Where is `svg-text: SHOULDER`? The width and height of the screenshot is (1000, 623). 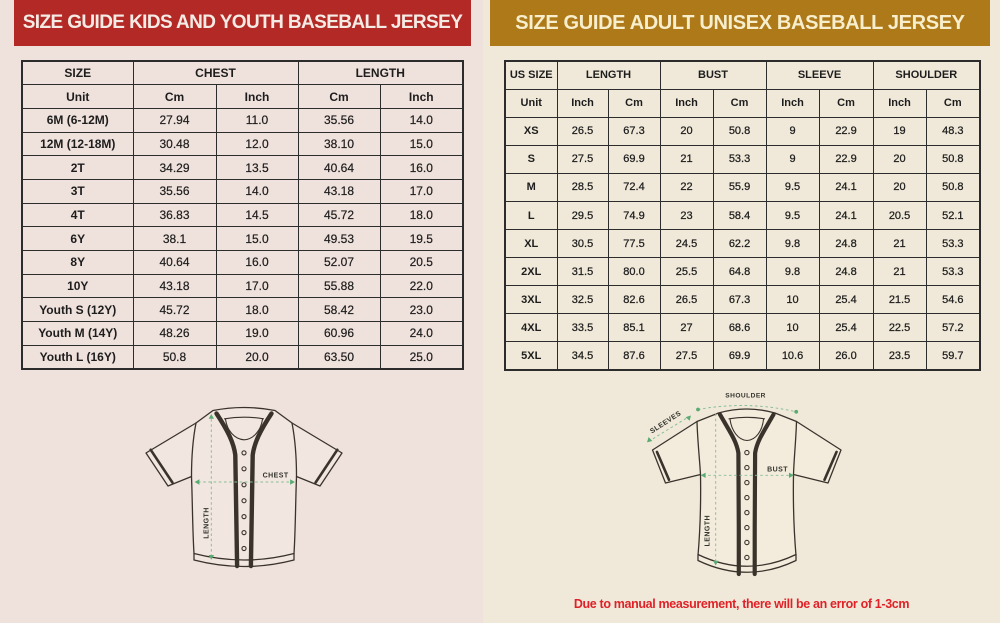 svg-text: SHOULDER is located at coordinates (745, 396).